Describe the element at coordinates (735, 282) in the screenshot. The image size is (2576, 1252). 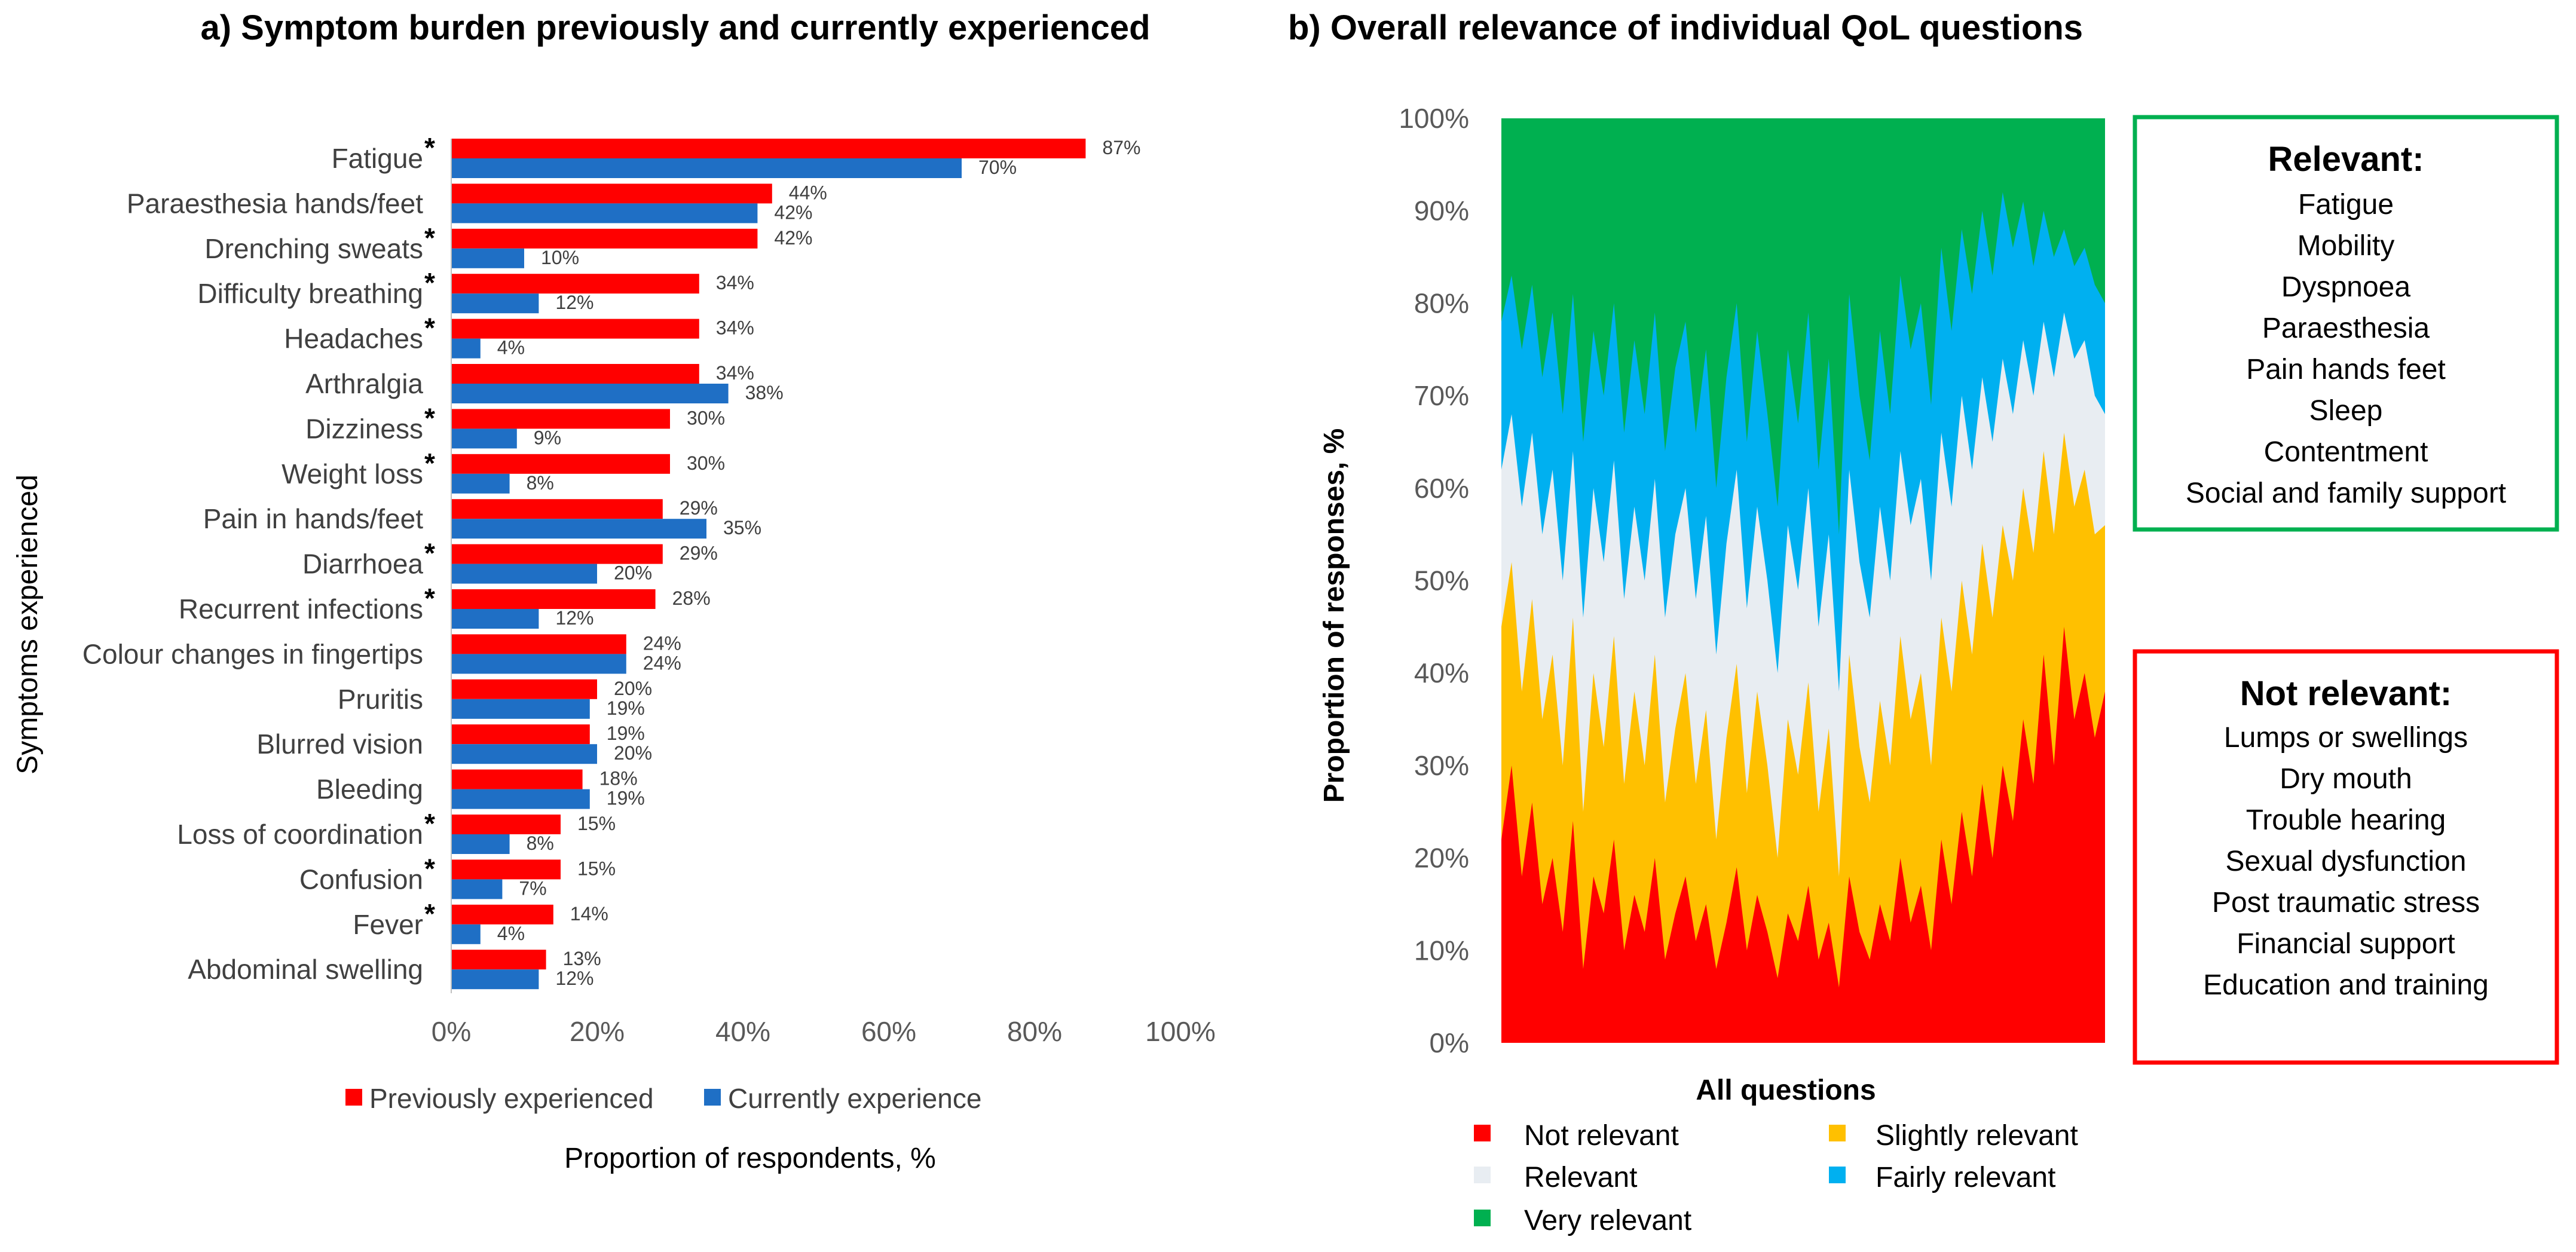
I see `data-label-previously-experienced-difficulty-breathing: 34%` at that location.